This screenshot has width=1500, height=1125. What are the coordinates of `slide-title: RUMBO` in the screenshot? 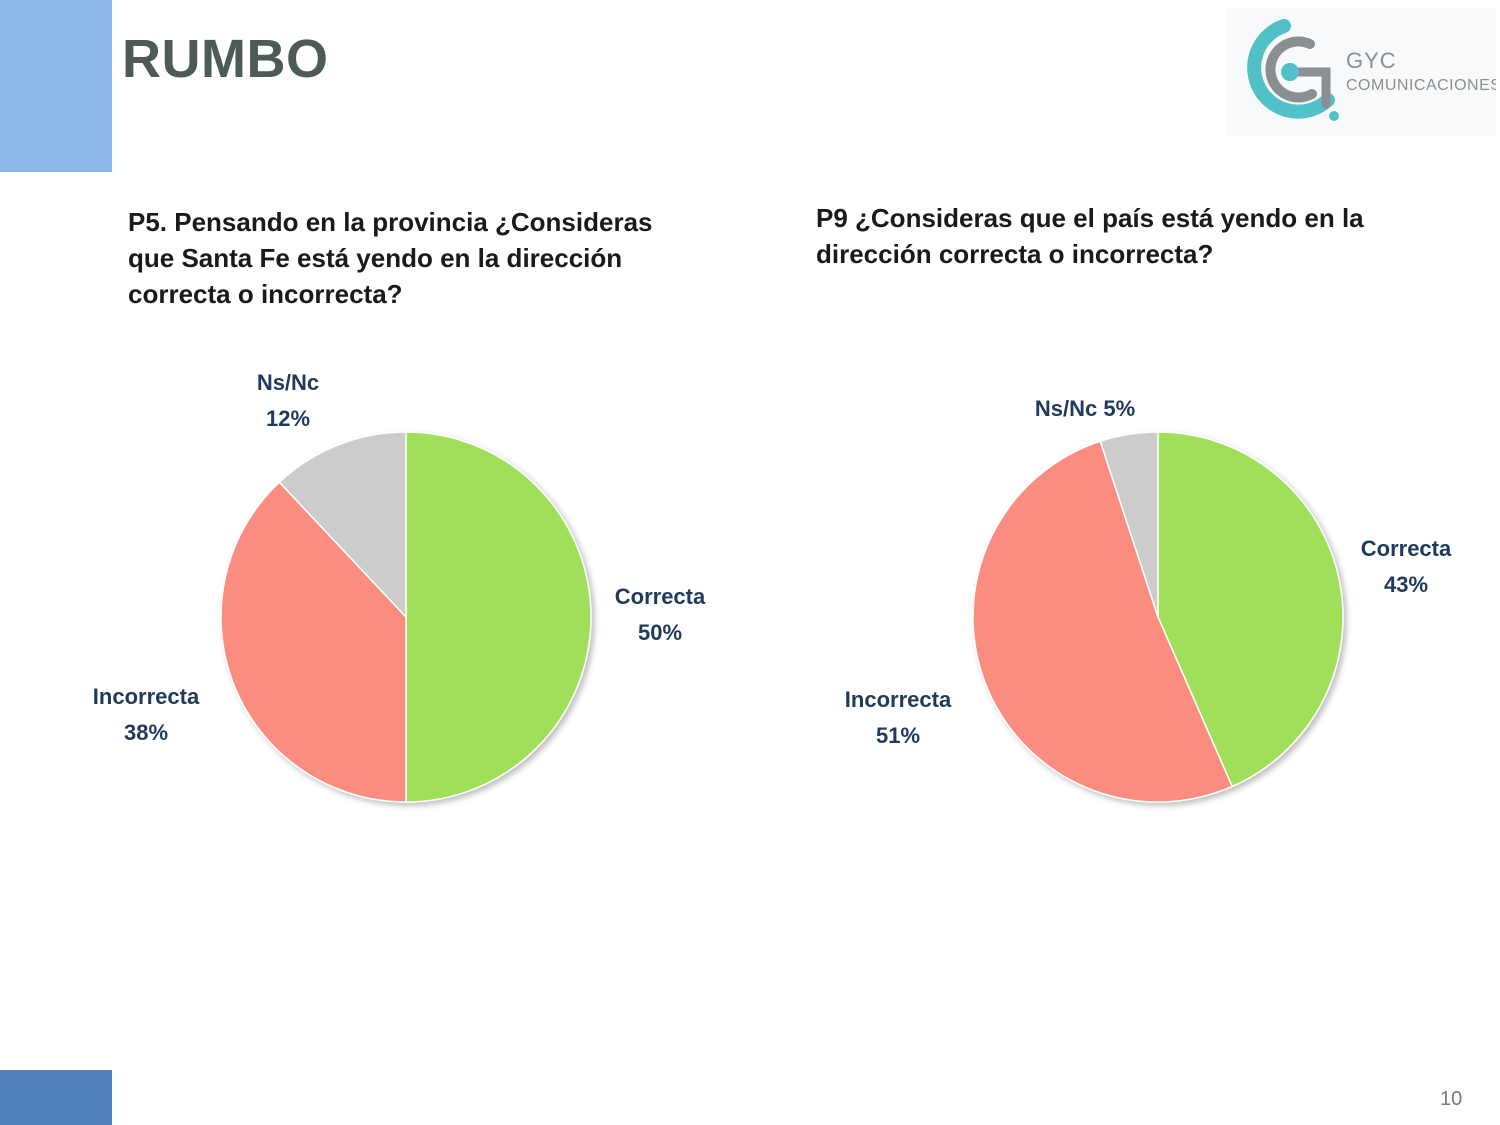 It's located at (225, 59).